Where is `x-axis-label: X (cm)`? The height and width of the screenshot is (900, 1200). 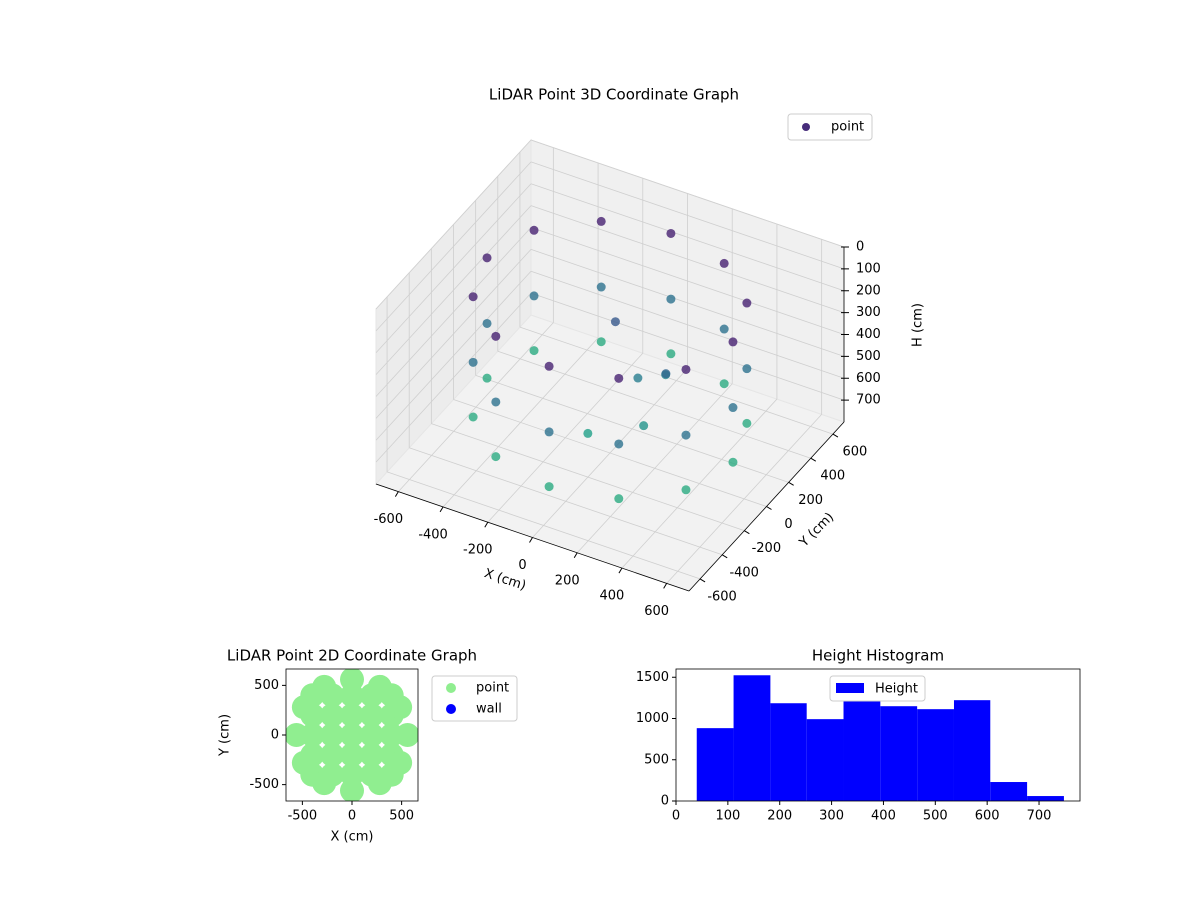 x-axis-label: X (cm) is located at coordinates (352, 837).